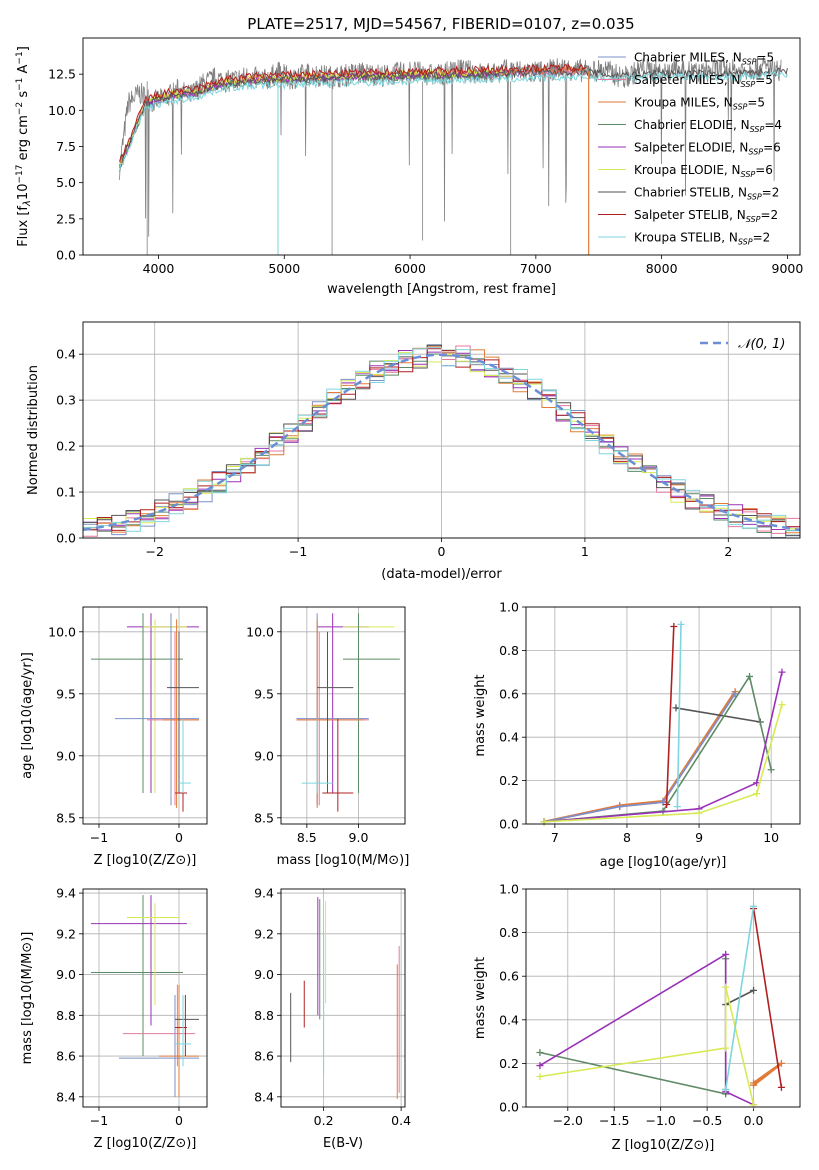 The image size is (819, 1170). Describe the element at coordinates (708, 126) in the screenshot. I see `legend-entry: Chabrier ELODIE, NSSP=4` at that location.